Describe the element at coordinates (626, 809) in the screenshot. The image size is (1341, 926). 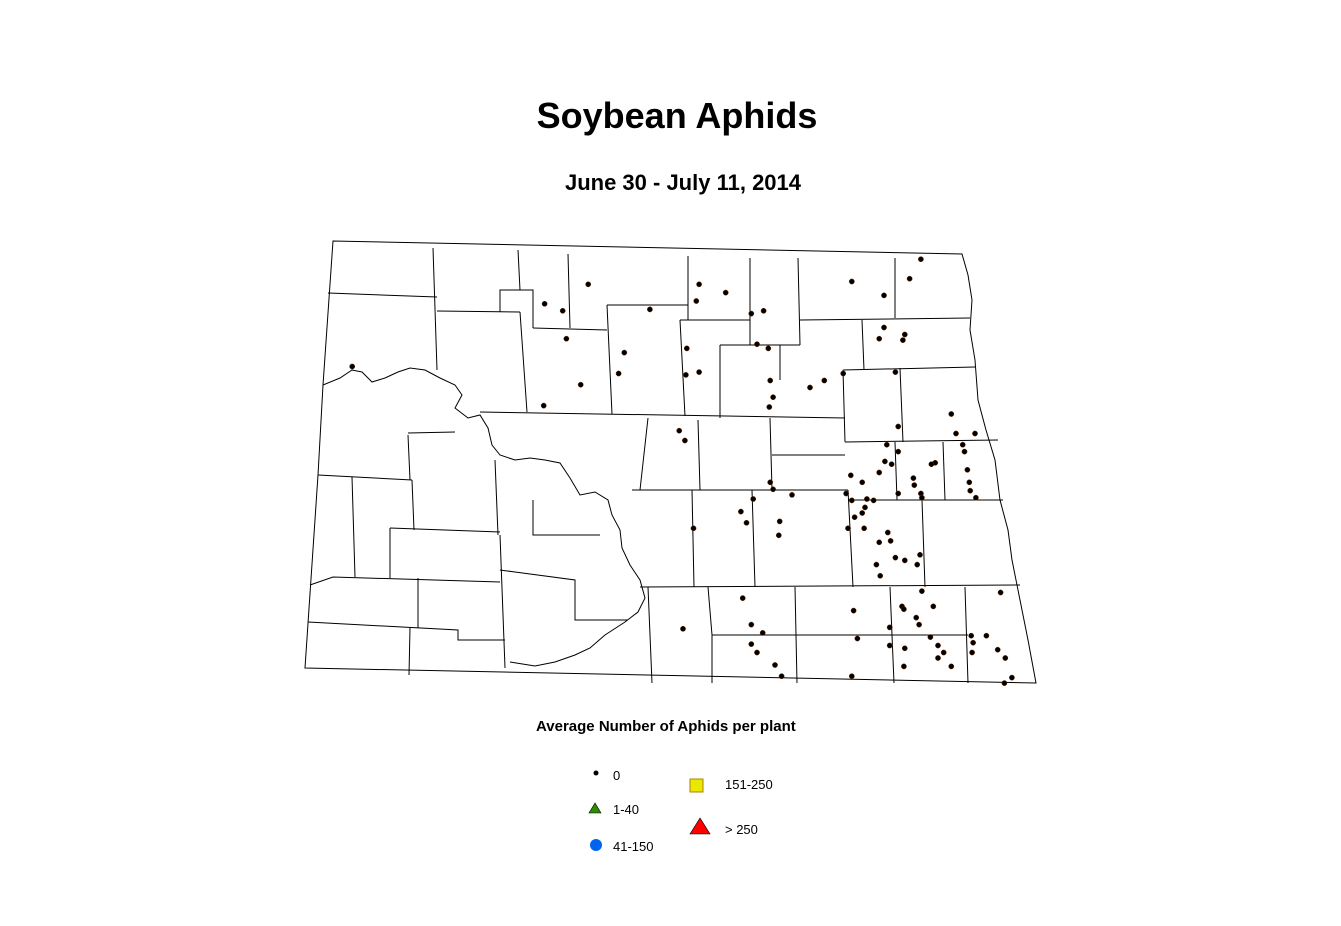
I see `legend-label-1-40: 1-40` at that location.